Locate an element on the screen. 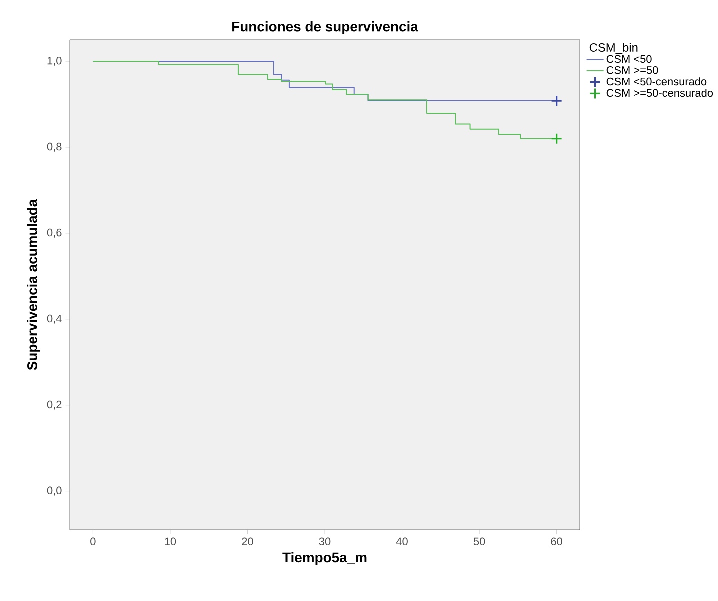 This screenshot has height=601, width=718. x-tick-label: 60 is located at coordinates (556, 542).